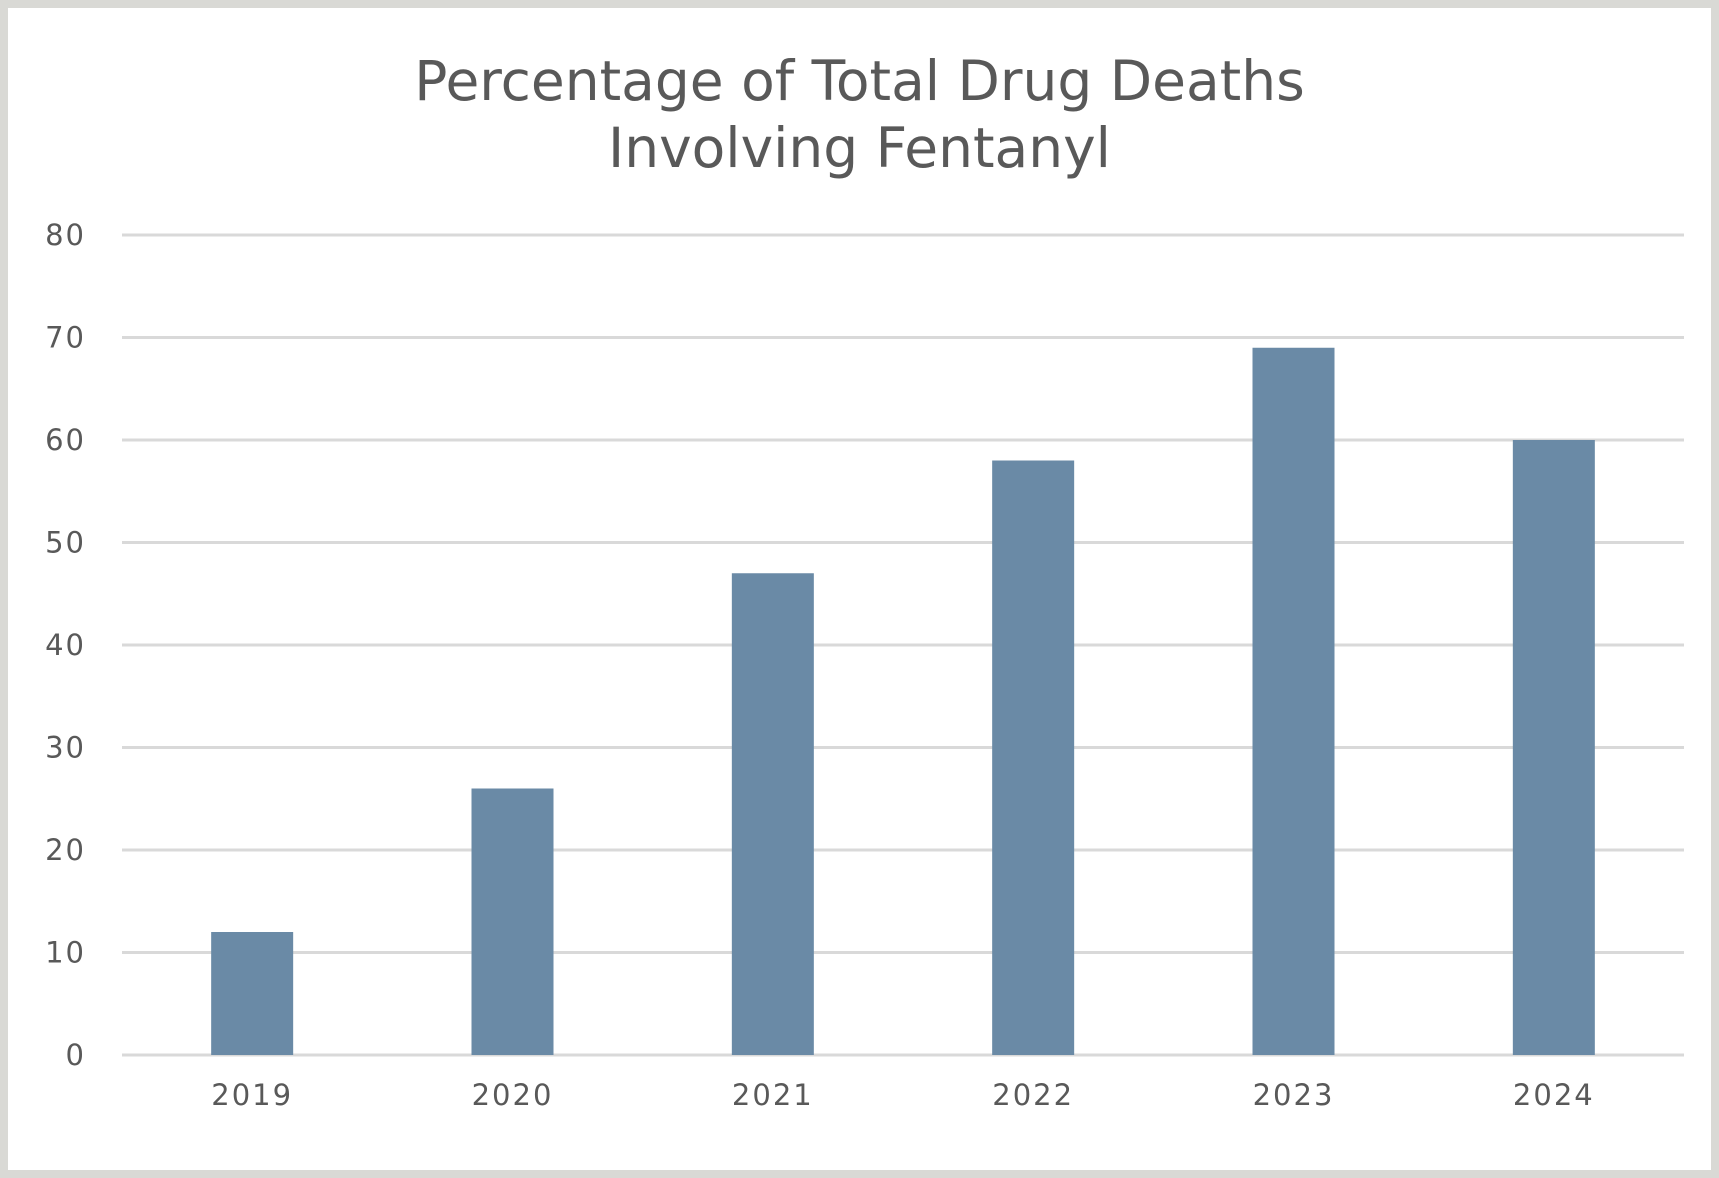 Image resolution: width=1719 pixels, height=1178 pixels. What do you see at coordinates (1033, 757) in the screenshot?
I see `bar-2022` at bounding box center [1033, 757].